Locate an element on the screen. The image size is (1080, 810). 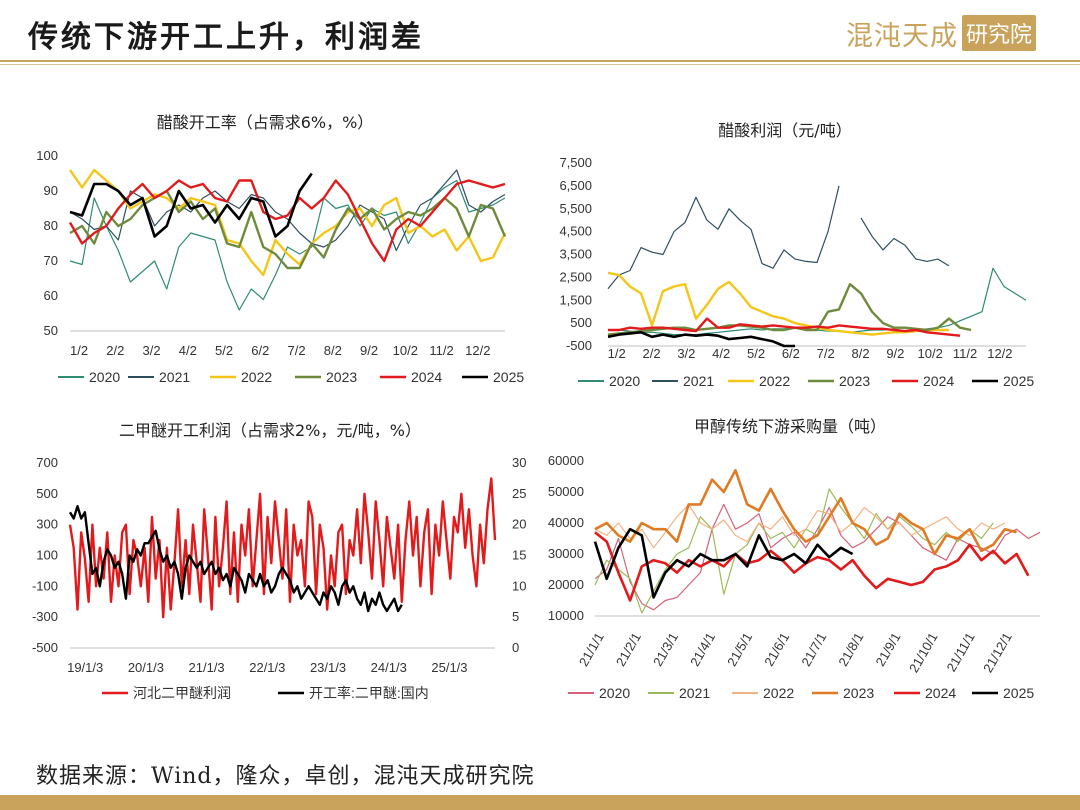
y2-tick-label: 0 is located at coordinates (515, 647).